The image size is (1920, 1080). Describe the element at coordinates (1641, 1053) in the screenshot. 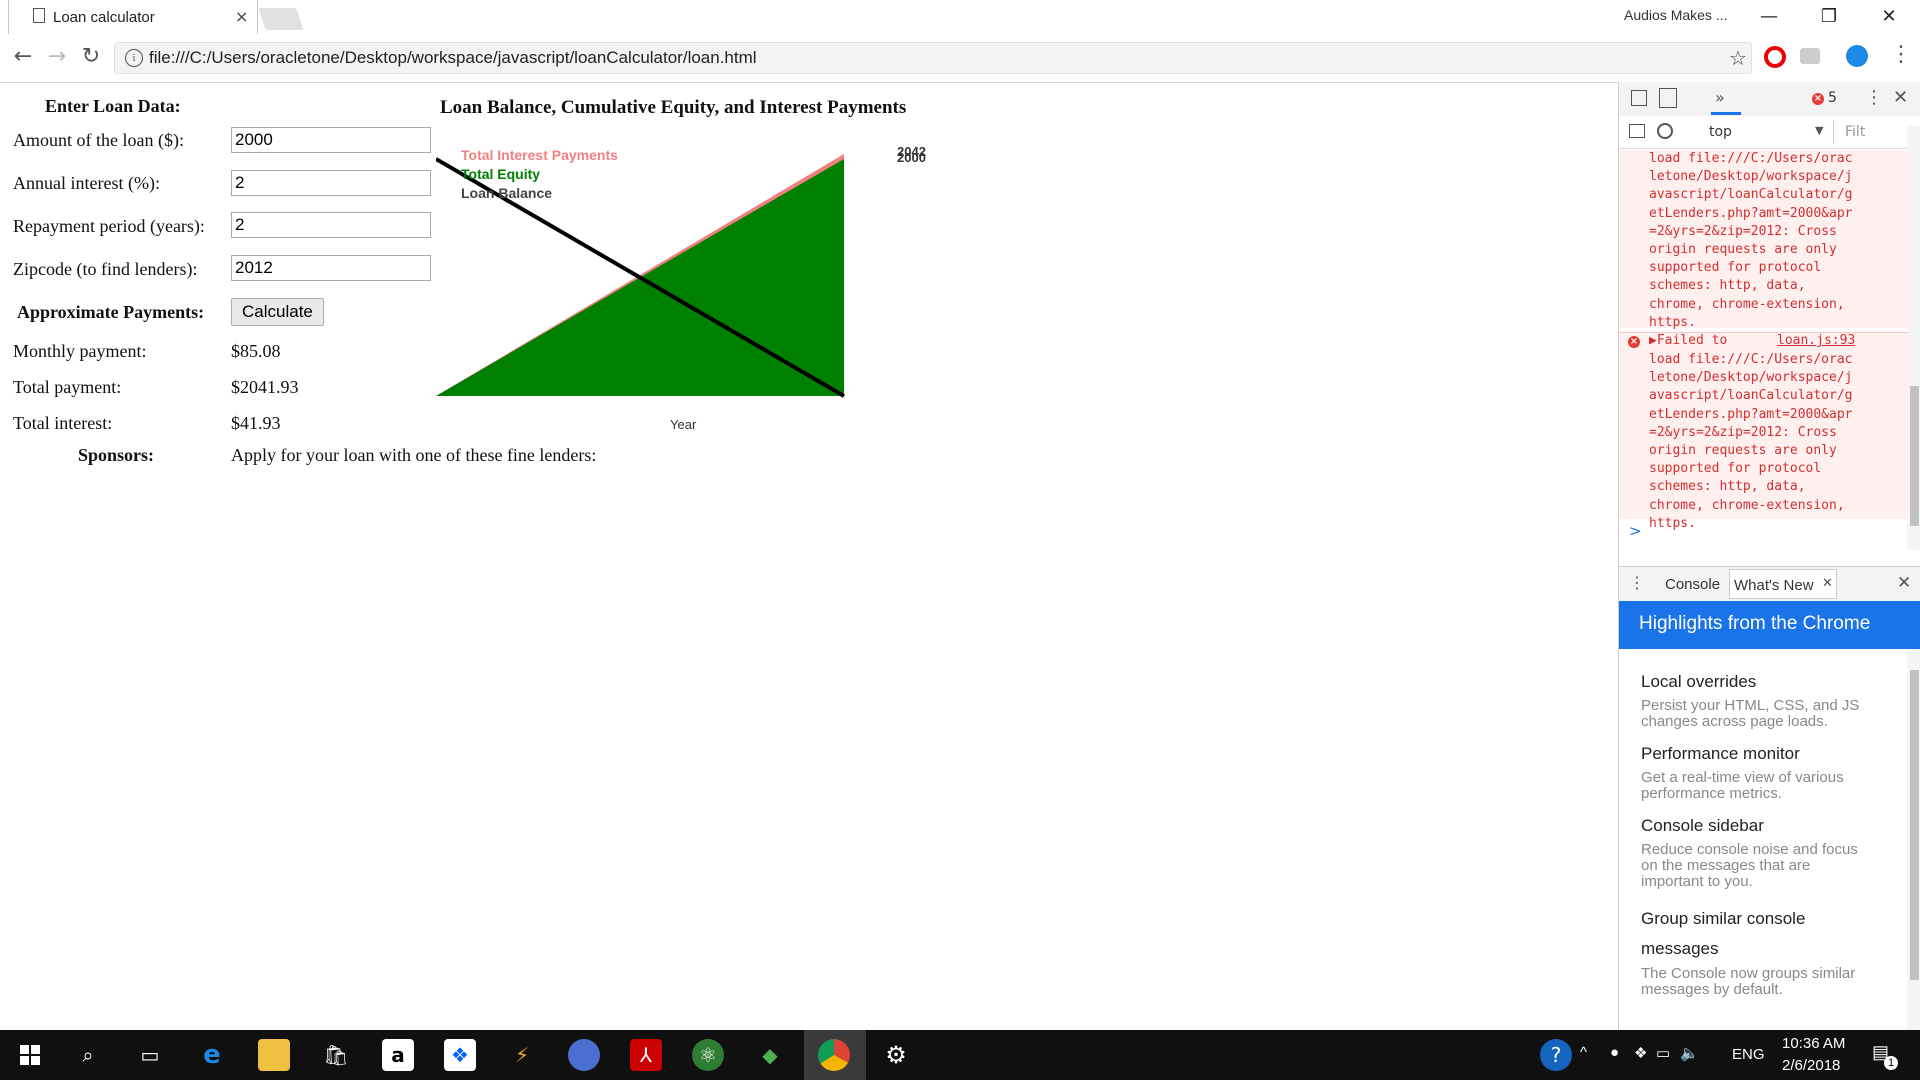

I see `dropbox-tray-icon: ❖` at that location.